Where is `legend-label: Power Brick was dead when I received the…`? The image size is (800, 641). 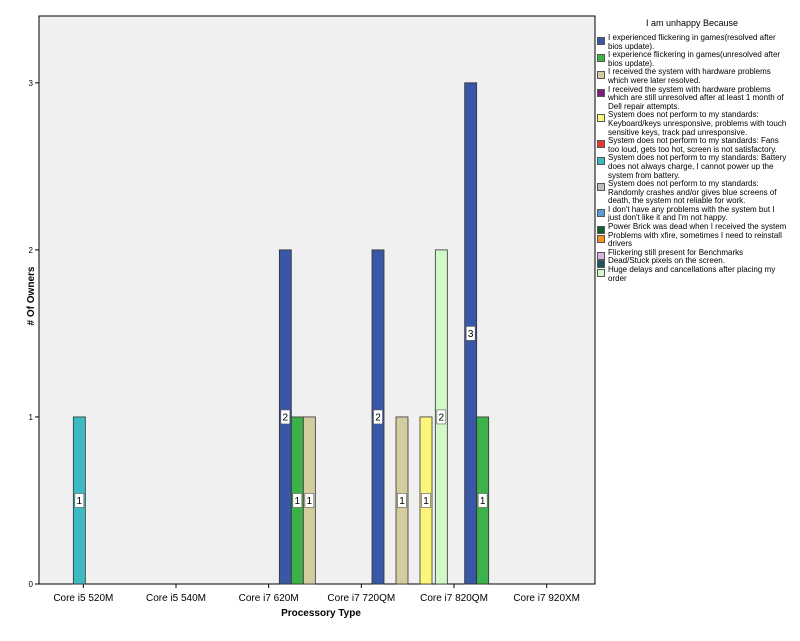
legend-label: Power Brick was dead when I received the… is located at coordinates (697, 227).